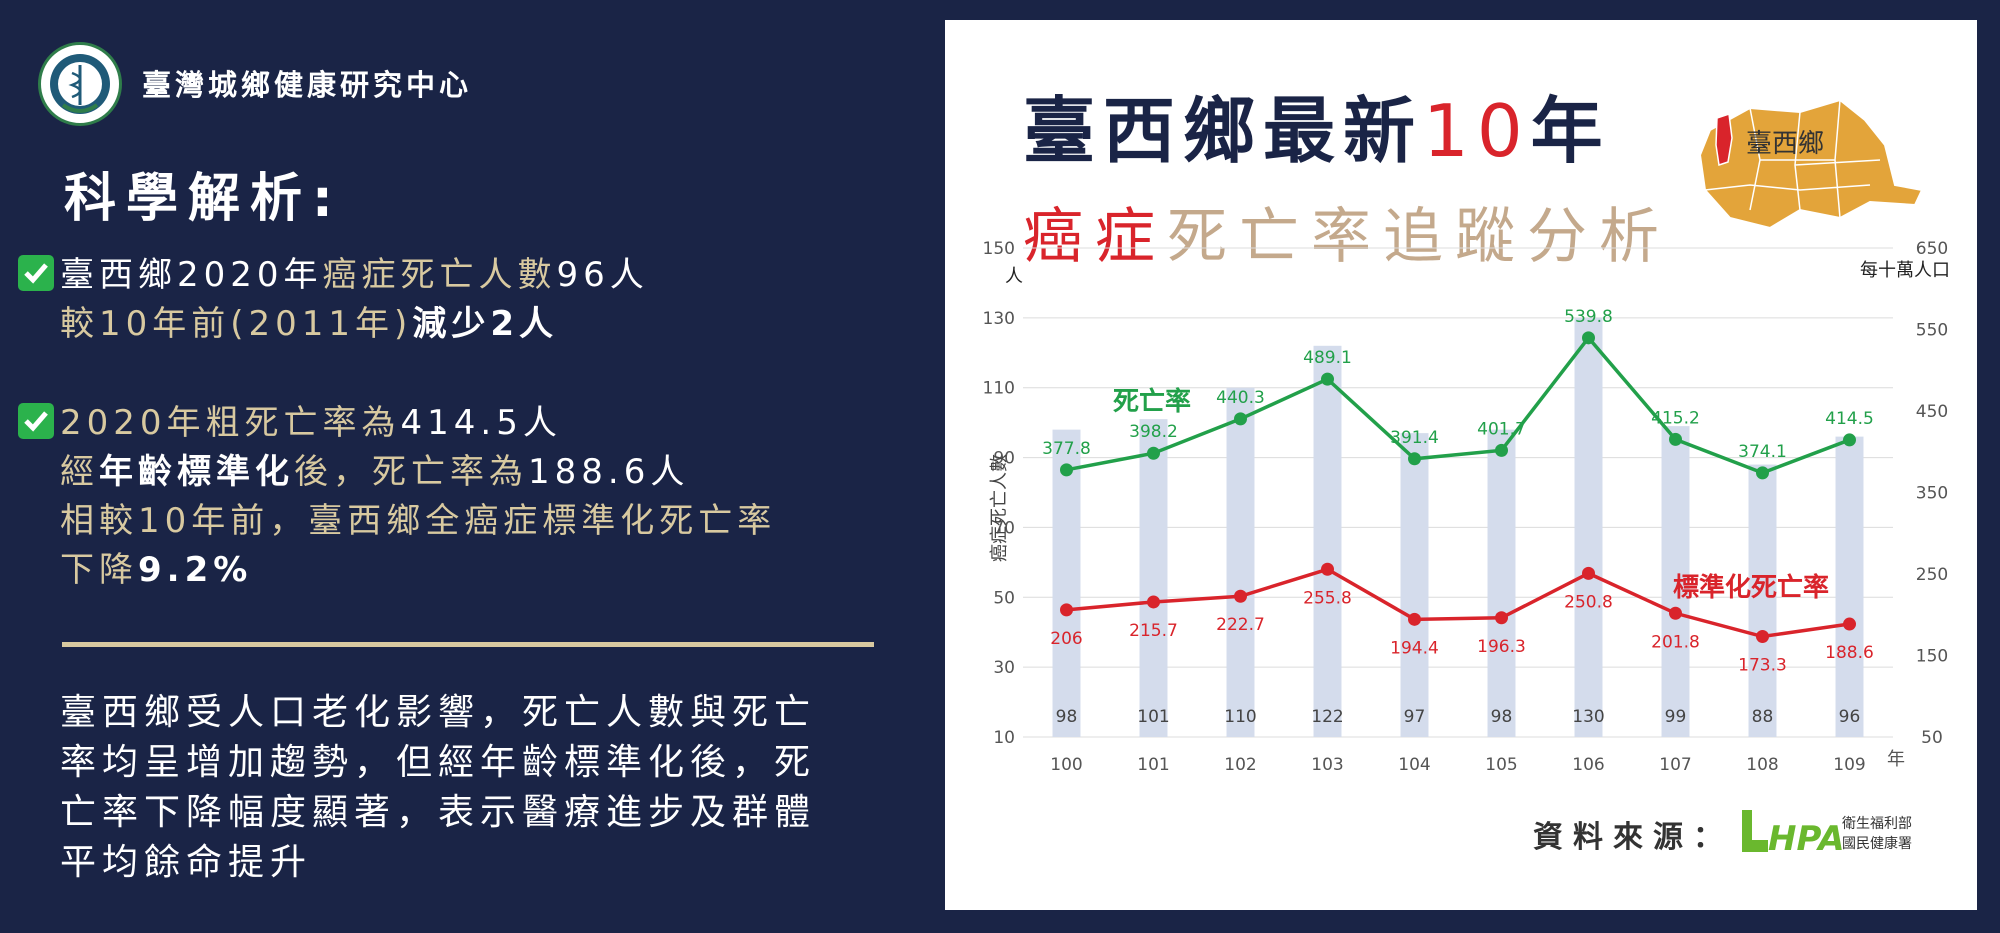 The image size is (2000, 933). Describe the element at coordinates (1240, 717) in the screenshot. I see `bar-value-label: 110` at that location.